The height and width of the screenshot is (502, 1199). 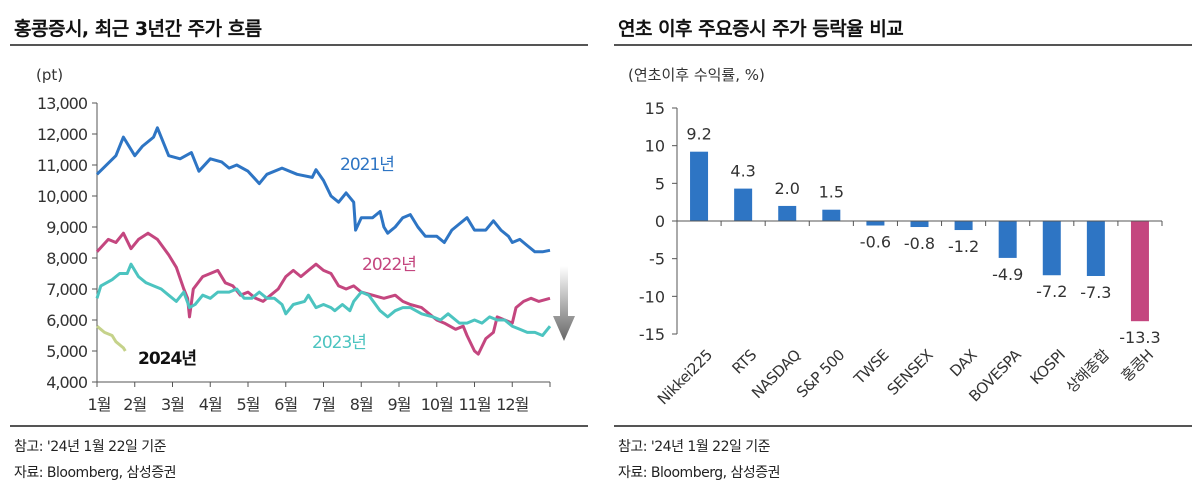 I want to click on y-tick-label: 4,000, so click(x=67, y=382).